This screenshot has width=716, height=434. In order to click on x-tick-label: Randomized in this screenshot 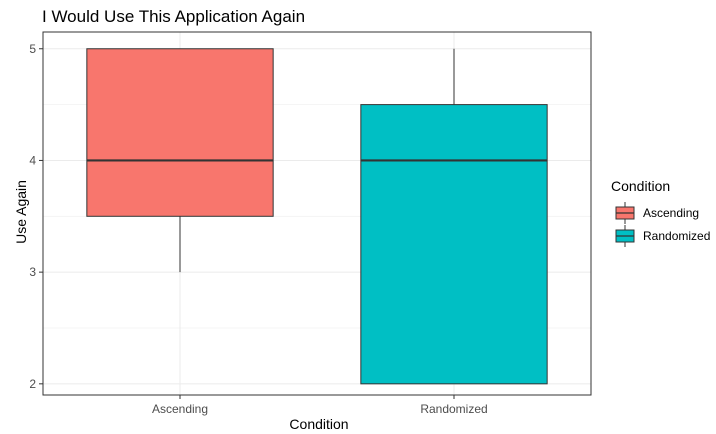, I will do `click(453, 409)`.